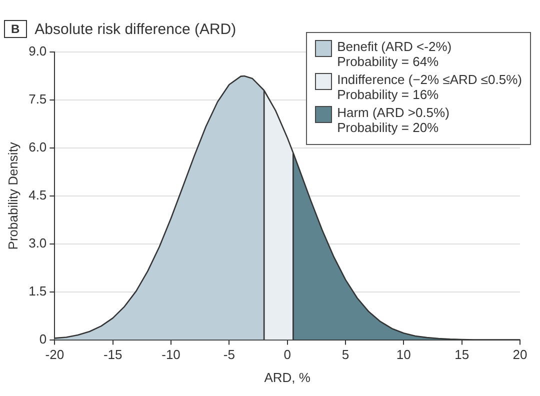 The width and height of the screenshot is (540, 396). I want to click on x-tick-label: -20, so click(54, 354).